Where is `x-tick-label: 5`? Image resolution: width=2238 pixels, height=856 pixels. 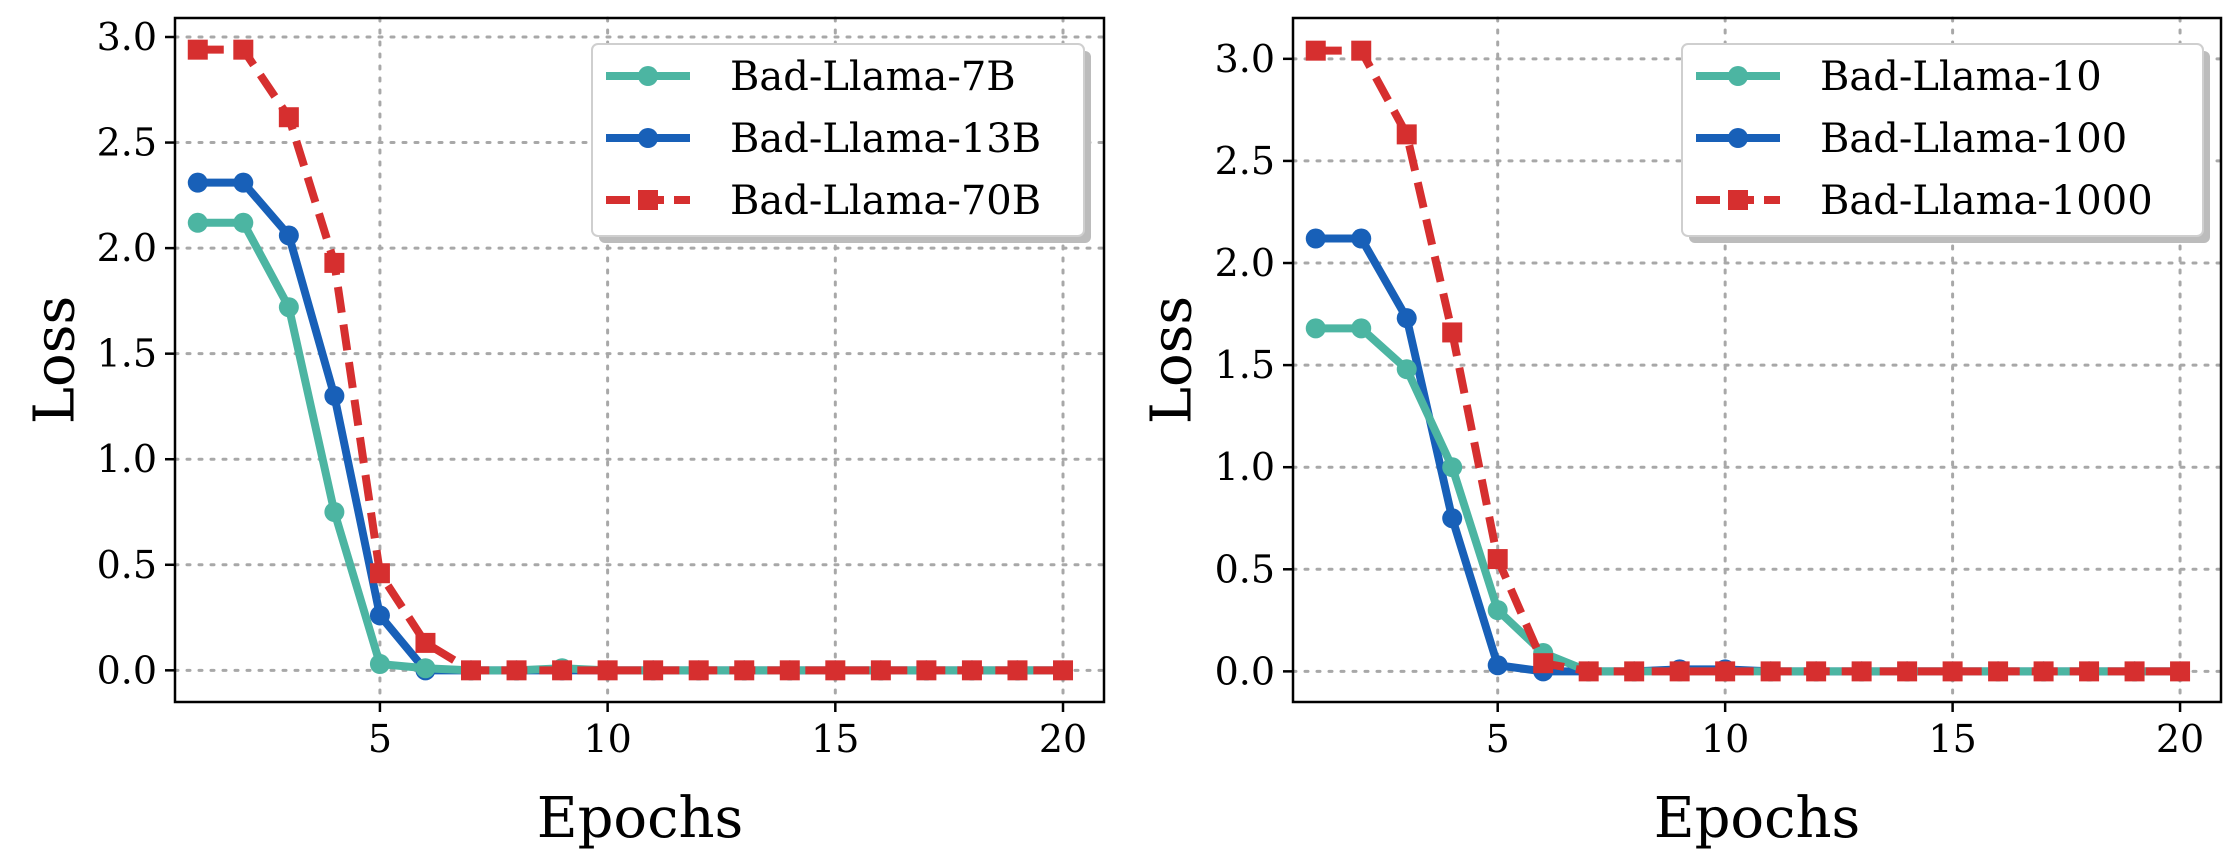
x-tick-label: 5 is located at coordinates (1498, 739).